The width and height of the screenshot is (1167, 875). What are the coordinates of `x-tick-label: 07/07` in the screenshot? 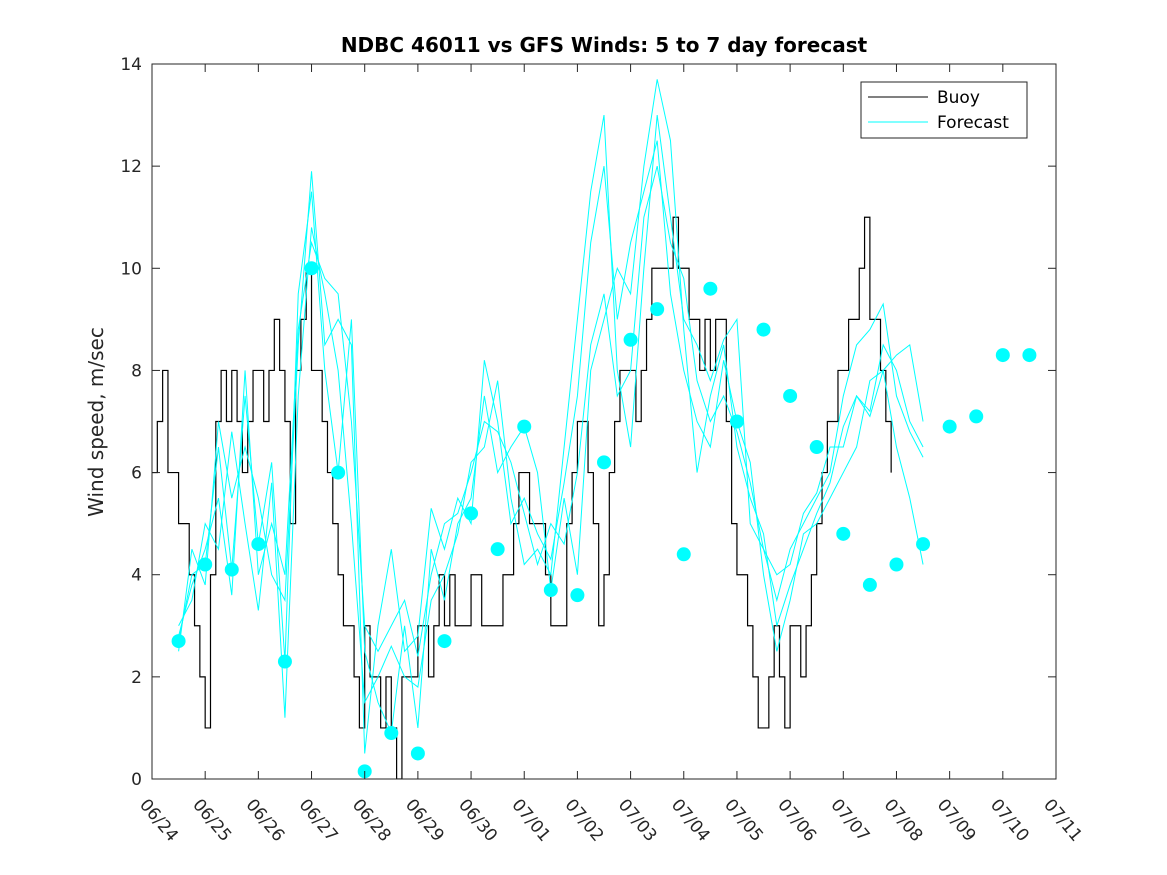 It's located at (849, 820).